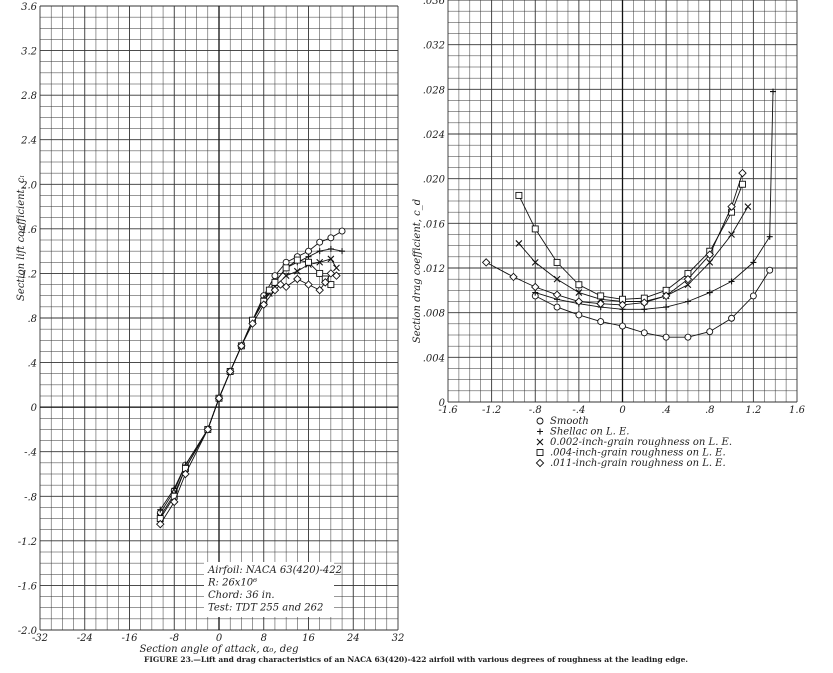  I want to click on x-tick-label: -1.2, so click(491, 410).